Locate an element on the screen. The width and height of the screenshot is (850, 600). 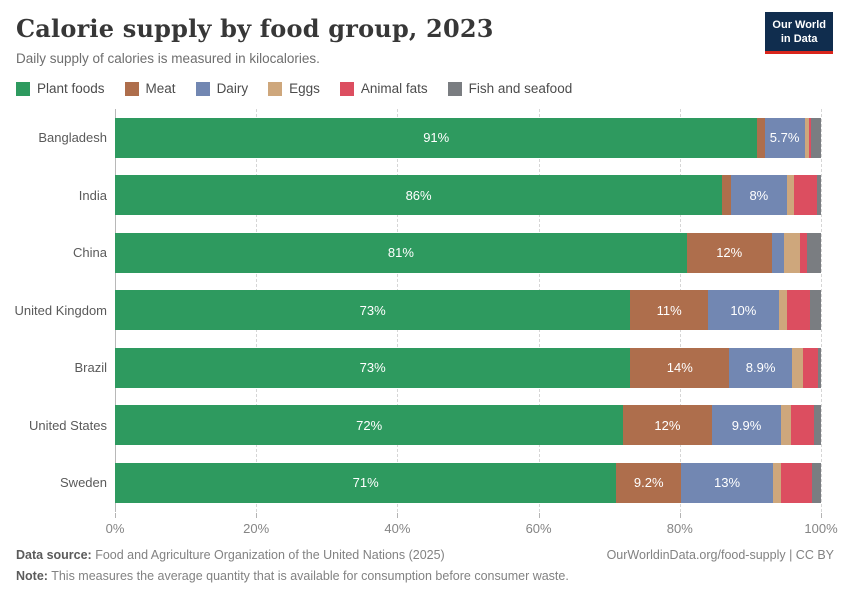
bar-bangladesh: 91% 5.7% is located at coordinates (468, 137).